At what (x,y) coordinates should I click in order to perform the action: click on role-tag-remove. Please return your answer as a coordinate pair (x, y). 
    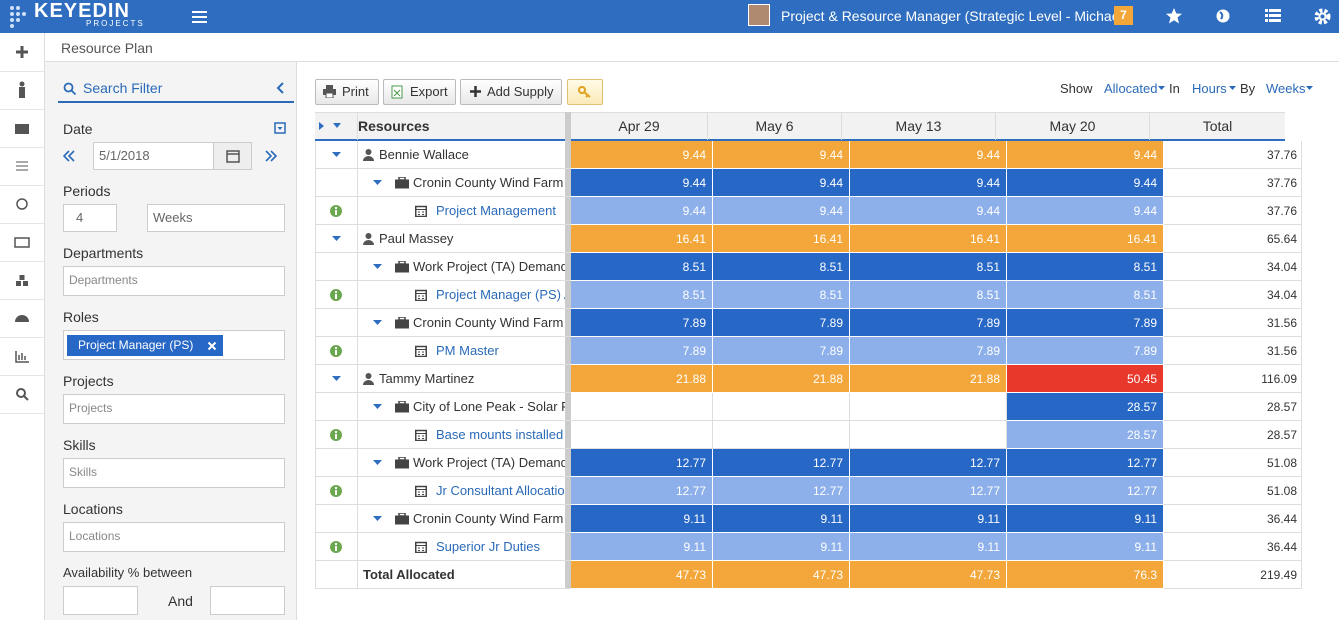
    Looking at the image, I should click on (212, 346).